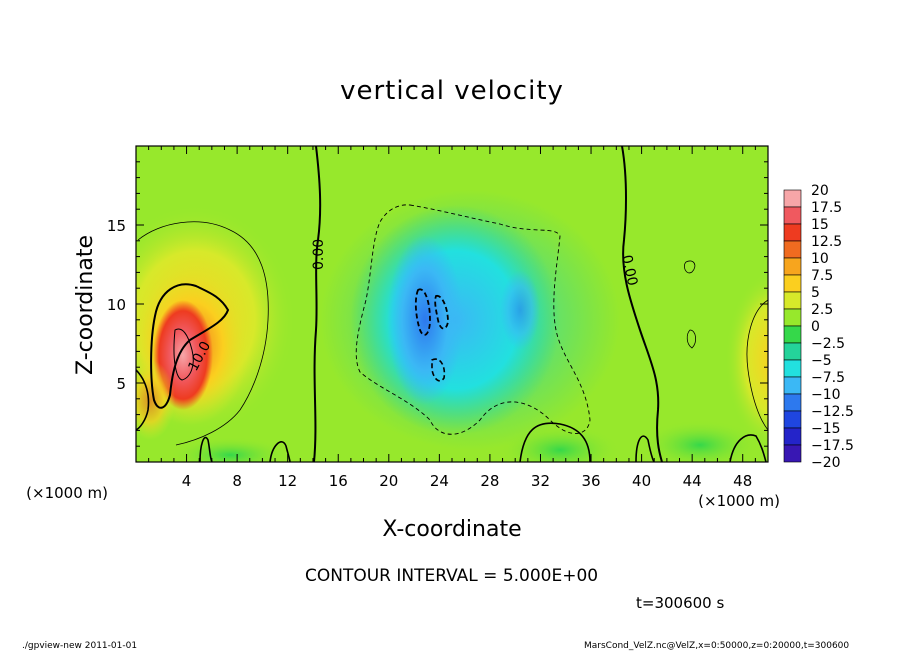  What do you see at coordinates (739, 501) in the screenshot?
I see `x-unit-label: (×1000 m)` at bounding box center [739, 501].